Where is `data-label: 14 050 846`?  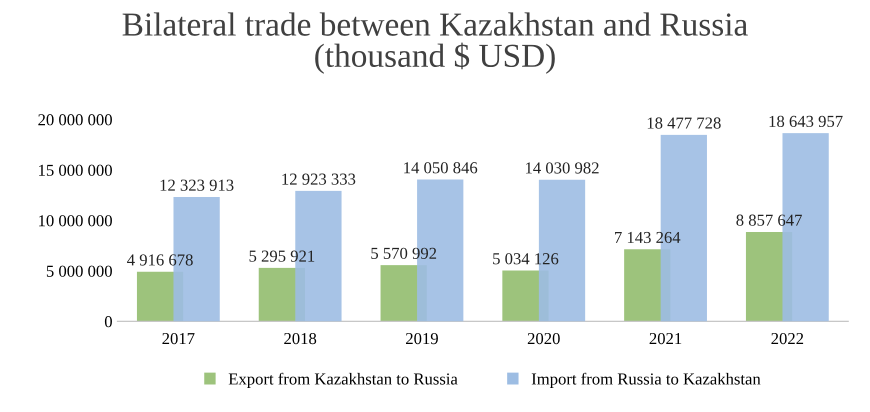
data-label: 14 050 846 is located at coordinates (441, 168).